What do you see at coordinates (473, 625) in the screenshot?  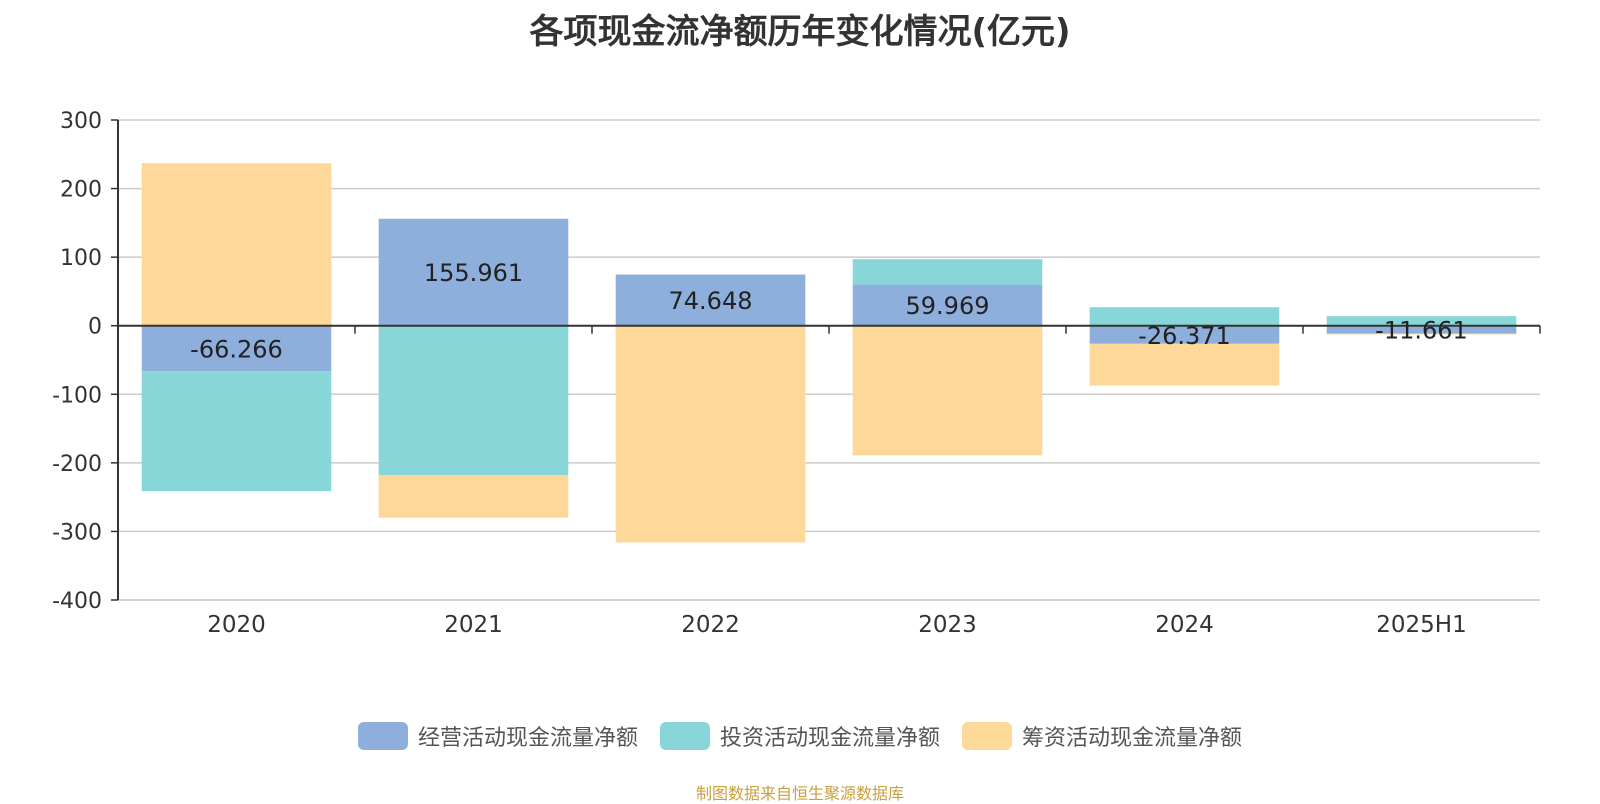 I see `x-tick-label: 2021` at bounding box center [473, 625].